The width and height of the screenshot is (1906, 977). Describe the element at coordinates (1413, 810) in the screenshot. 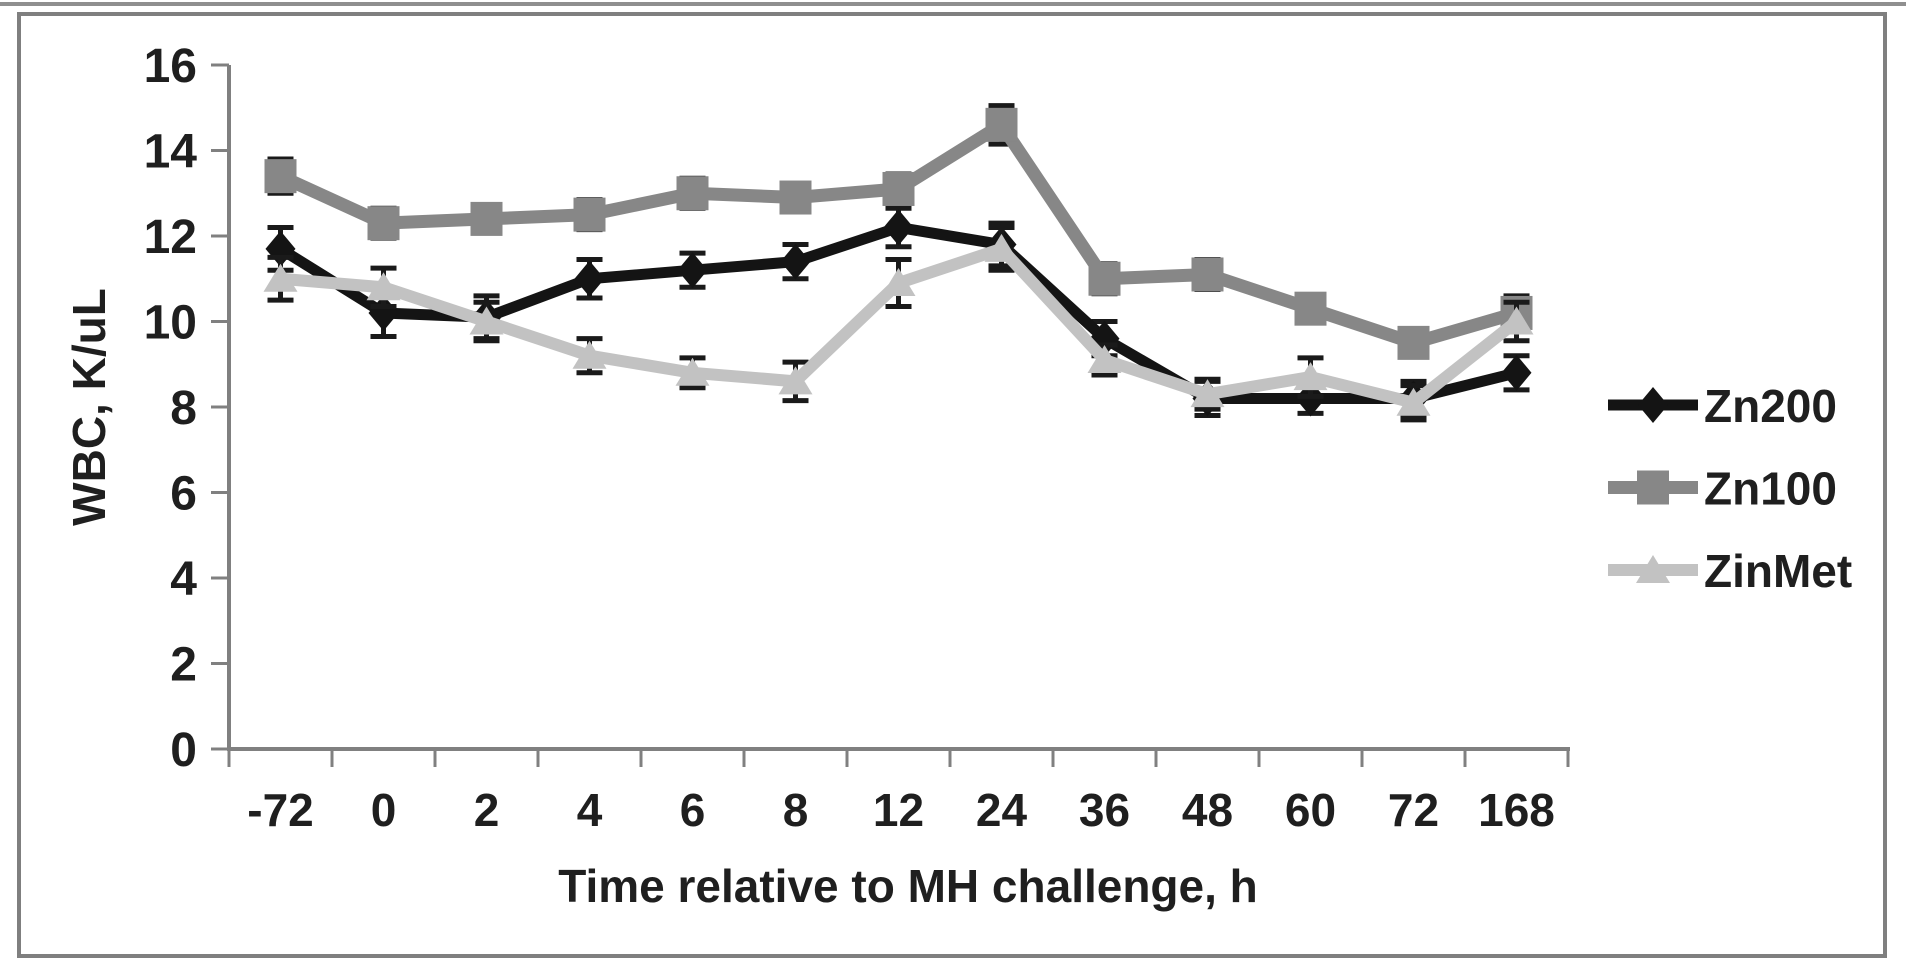

I see `x-category-label: 72` at that location.